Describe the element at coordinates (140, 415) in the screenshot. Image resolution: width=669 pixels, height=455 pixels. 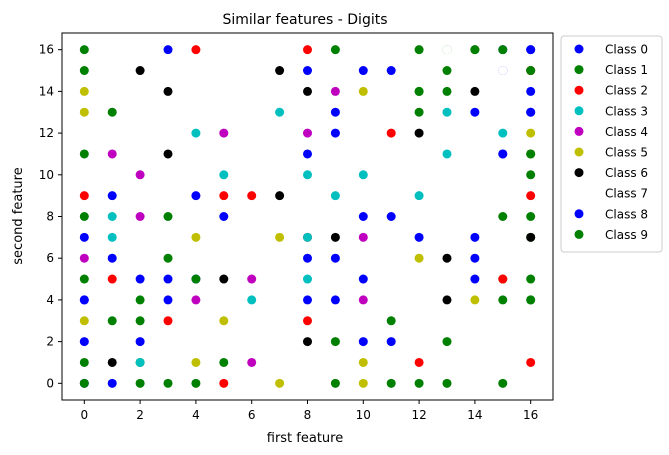
I see `x-tick-label-1: 2` at that location.